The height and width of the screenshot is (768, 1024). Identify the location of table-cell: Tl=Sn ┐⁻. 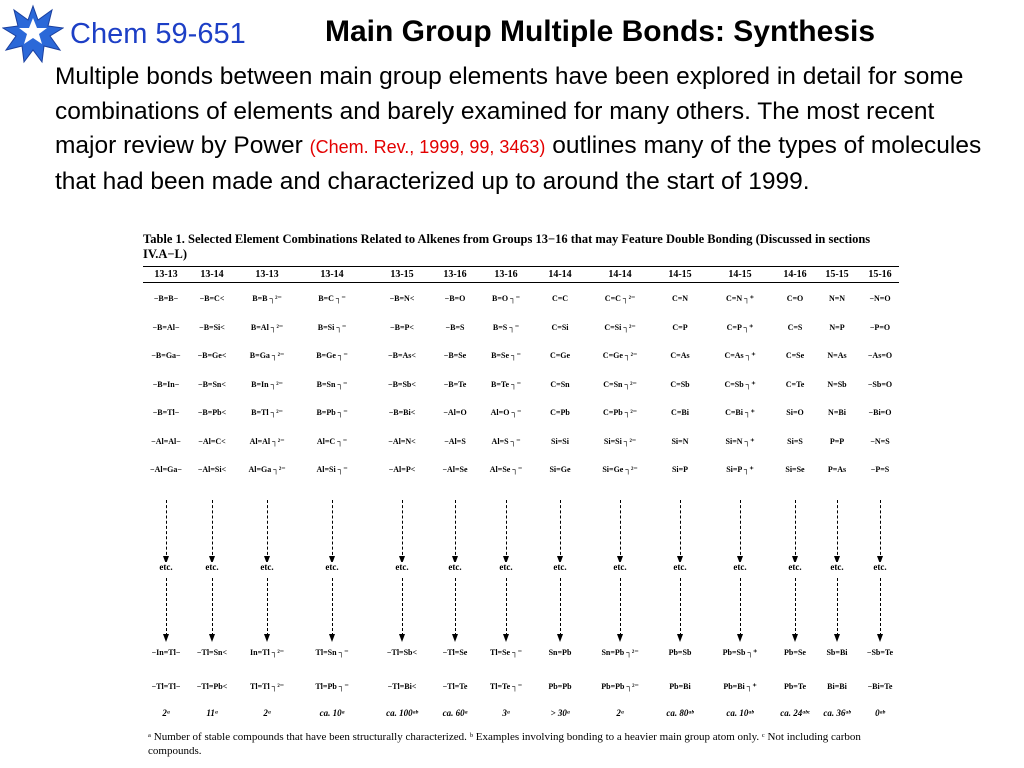
(332, 652).